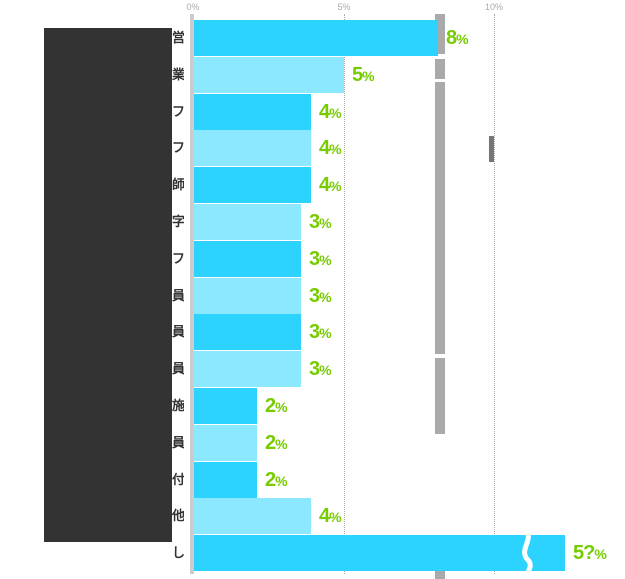 The image size is (625, 579). Describe the element at coordinates (494, 7) in the screenshot. I see `x-tick-10: 10%` at that location.